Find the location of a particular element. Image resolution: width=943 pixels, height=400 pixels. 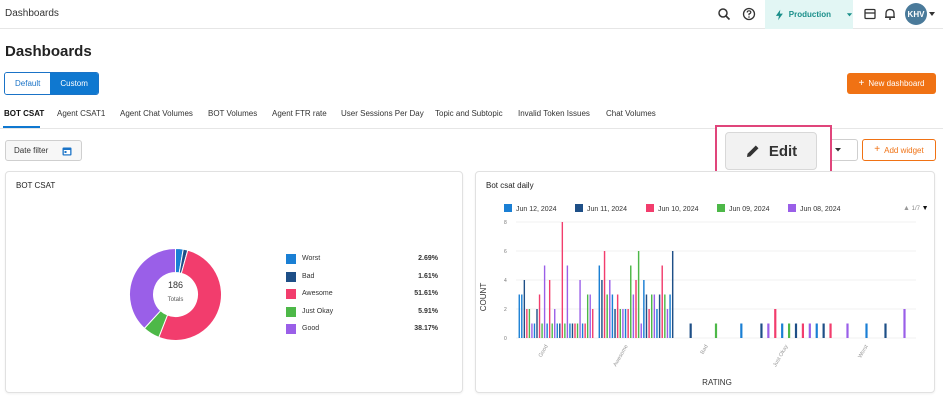

custom-view-button: Custom is located at coordinates (74, 83).